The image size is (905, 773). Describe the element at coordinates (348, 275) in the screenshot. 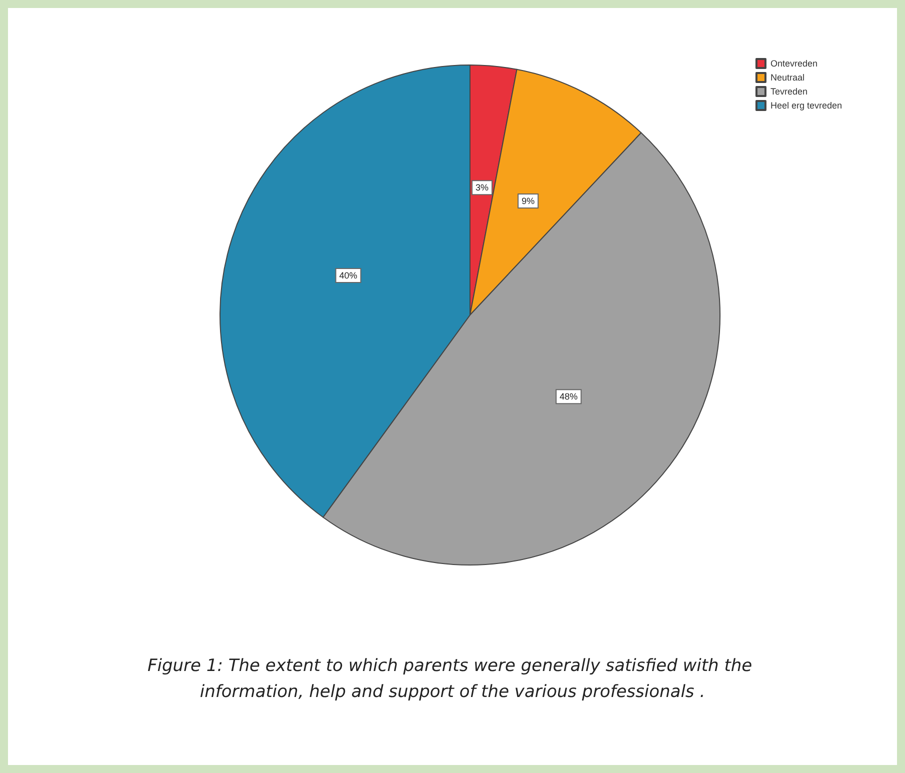

I see `data-label: 40%` at that location.